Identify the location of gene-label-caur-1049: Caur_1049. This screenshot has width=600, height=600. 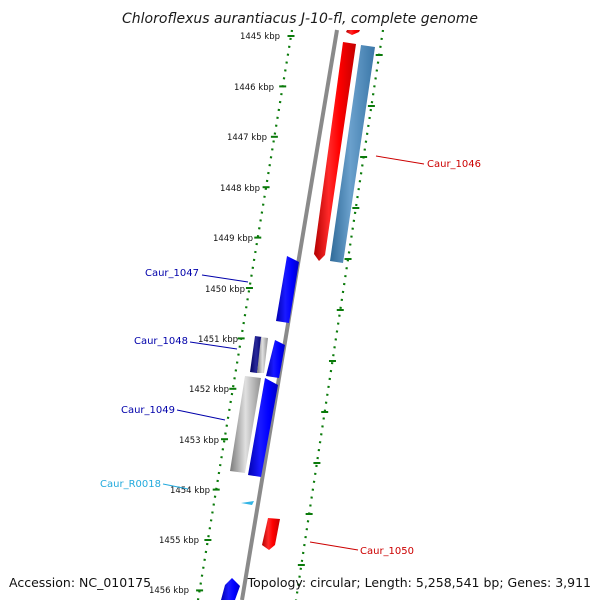
(148, 410).